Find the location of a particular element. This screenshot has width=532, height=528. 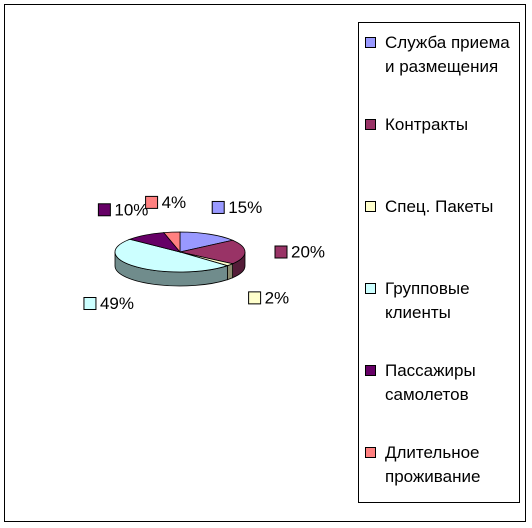

legend-label: Спец. Пакеты is located at coordinates (439, 206).